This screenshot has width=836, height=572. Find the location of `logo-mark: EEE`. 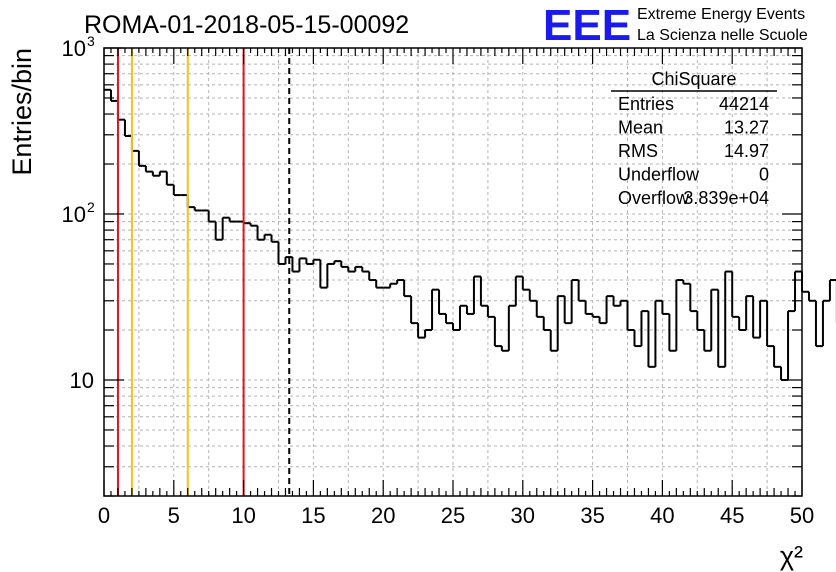

logo-mark: EEE is located at coordinates (587, 25).